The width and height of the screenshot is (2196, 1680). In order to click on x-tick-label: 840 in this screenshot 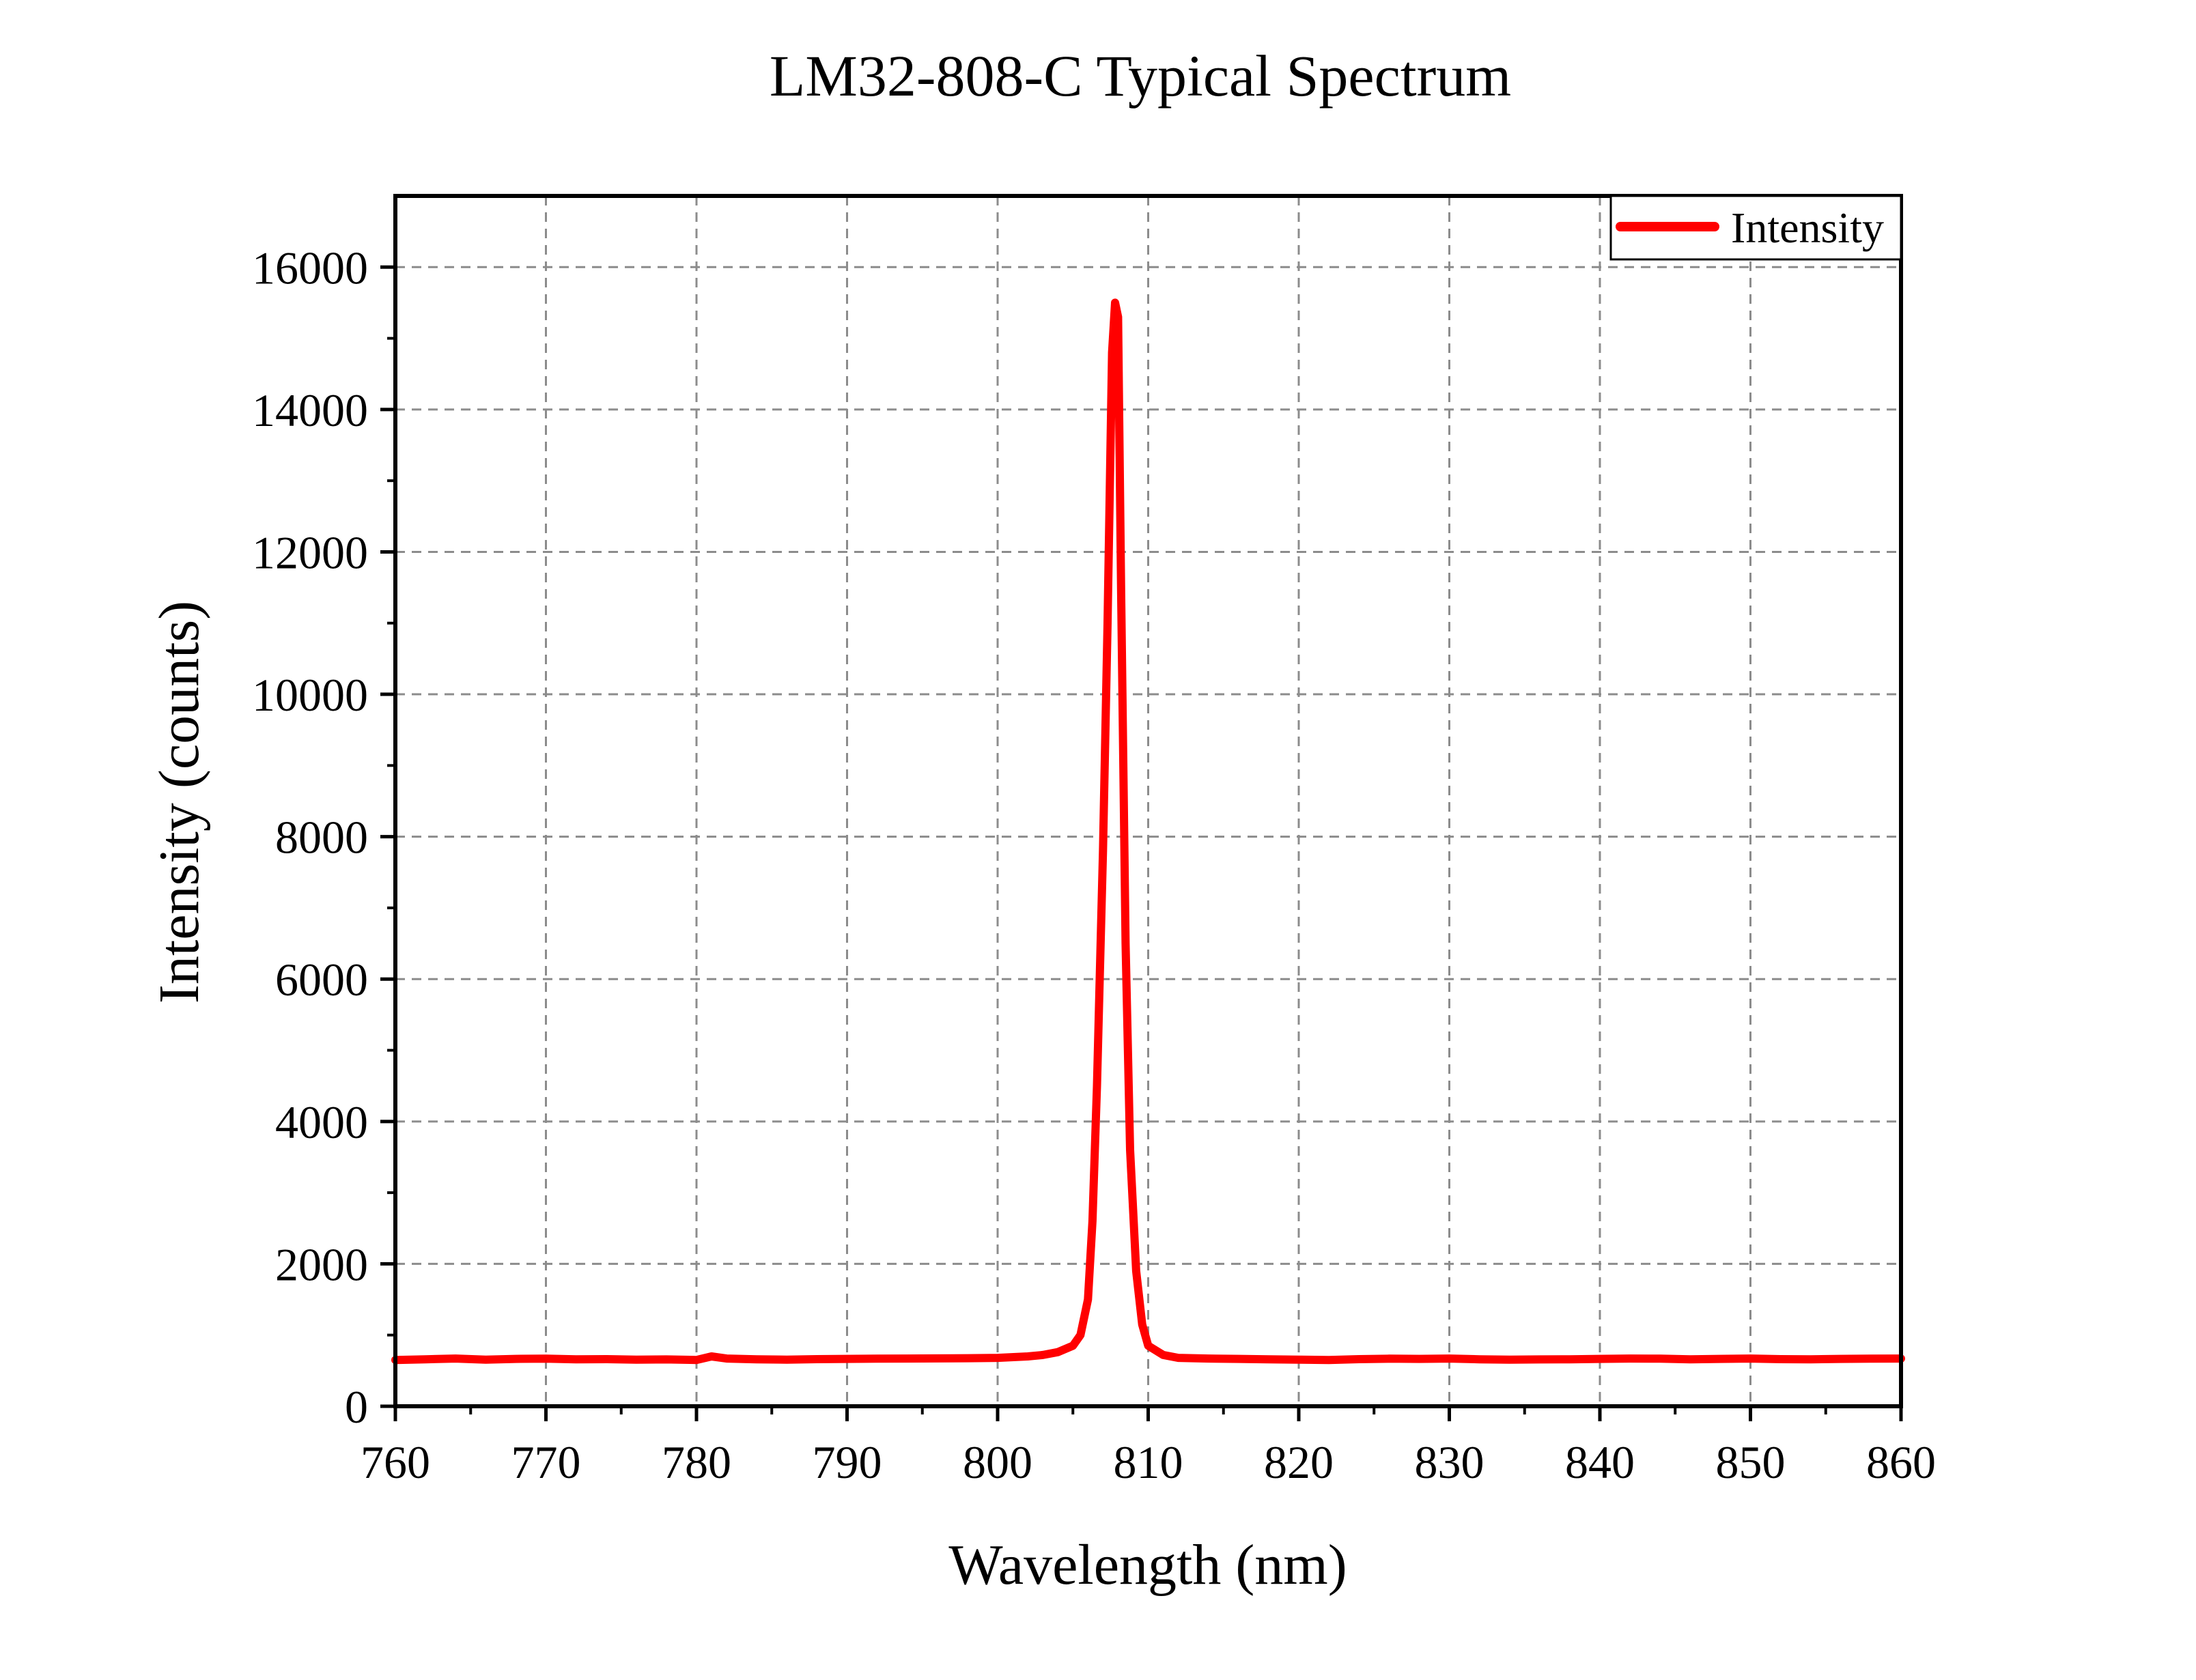, I will do `click(1600, 1462)`.